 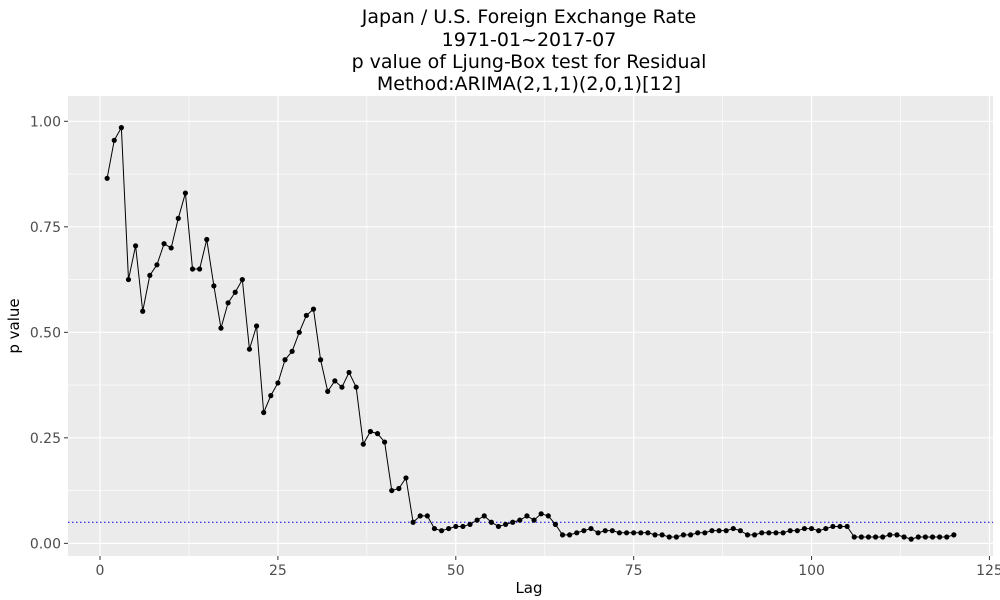 What do you see at coordinates (14, 325) in the screenshot?
I see `y-axis-title: p value` at bounding box center [14, 325].